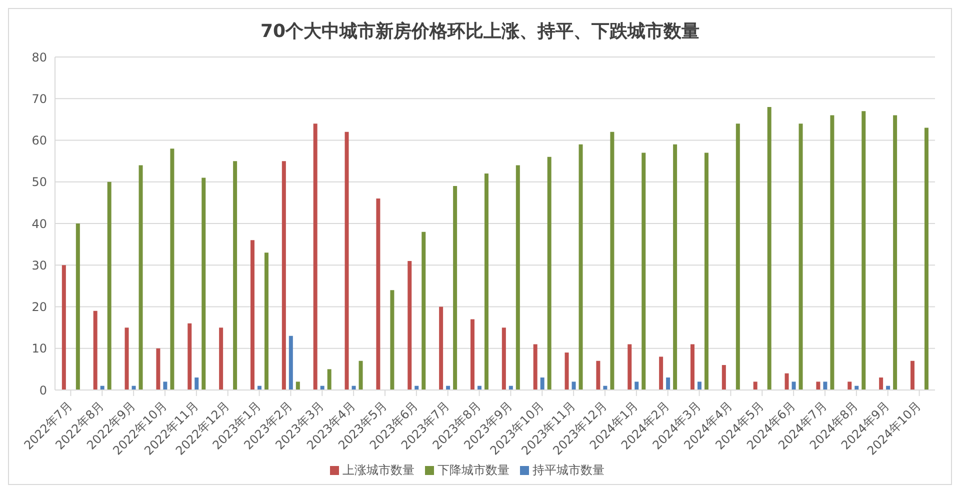 Image resolution: width=960 pixels, height=493 pixels. I want to click on y-tick-label: 60, so click(39, 141).